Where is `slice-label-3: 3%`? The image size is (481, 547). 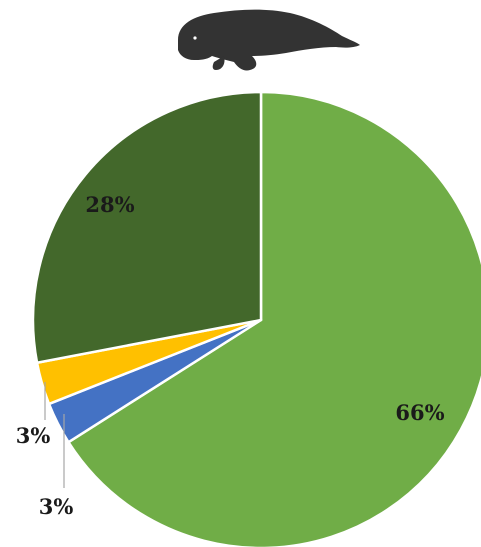 slice-label-3: 3% is located at coordinates (33, 435).